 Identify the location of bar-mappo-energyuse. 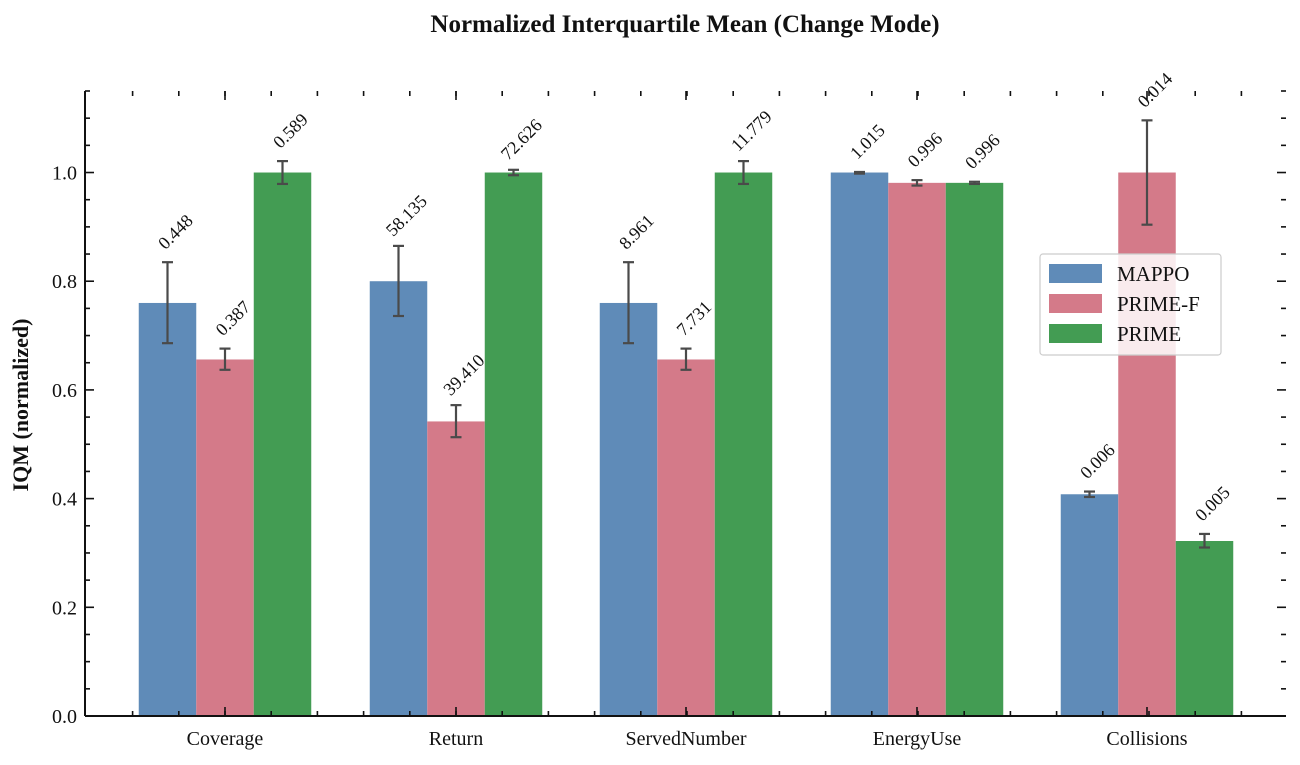
(859, 444).